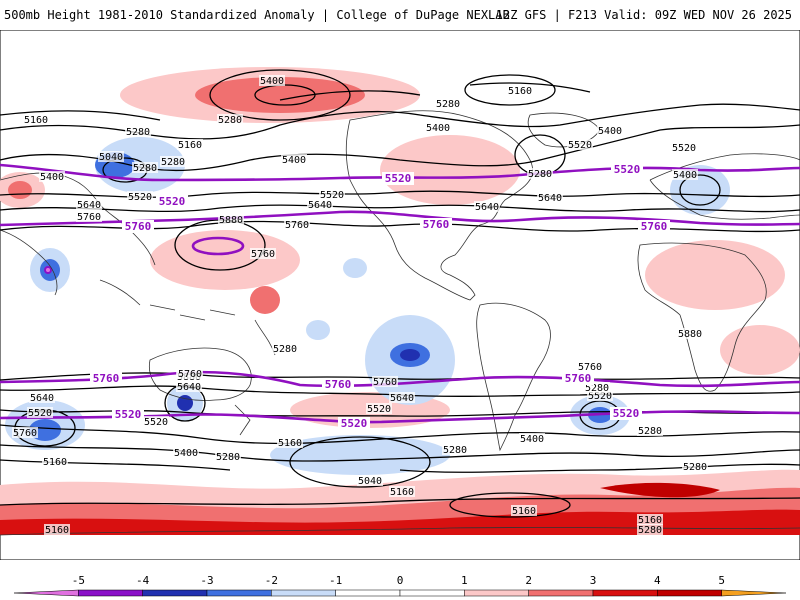  I want to click on contour-5160-closed-canada, so click(510, 90).